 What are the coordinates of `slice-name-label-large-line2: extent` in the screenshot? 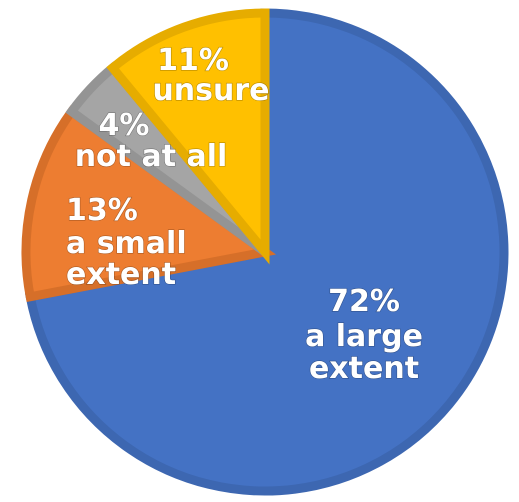 It's located at (364, 368).